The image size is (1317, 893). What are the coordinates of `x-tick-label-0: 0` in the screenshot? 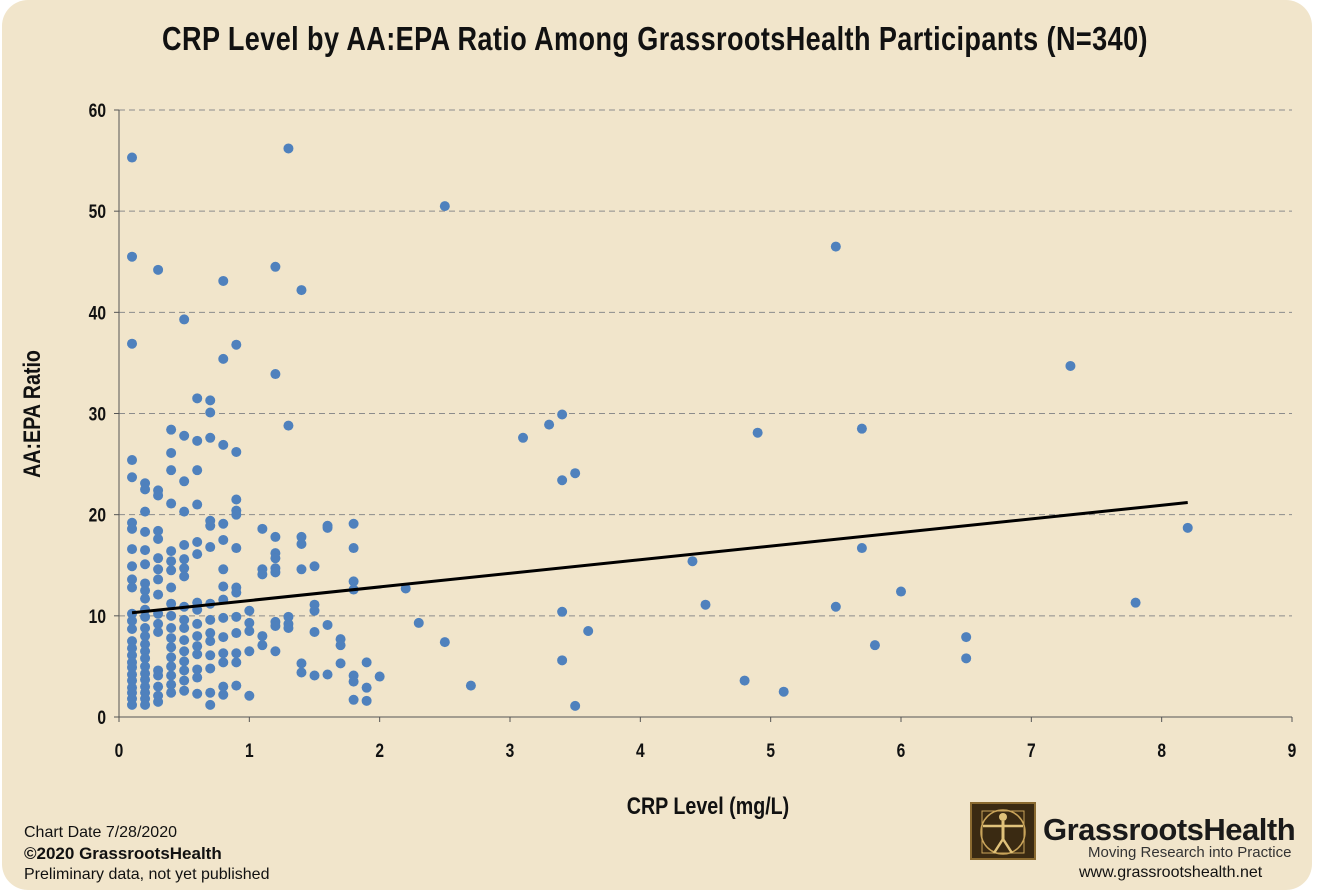 It's located at (119, 751).